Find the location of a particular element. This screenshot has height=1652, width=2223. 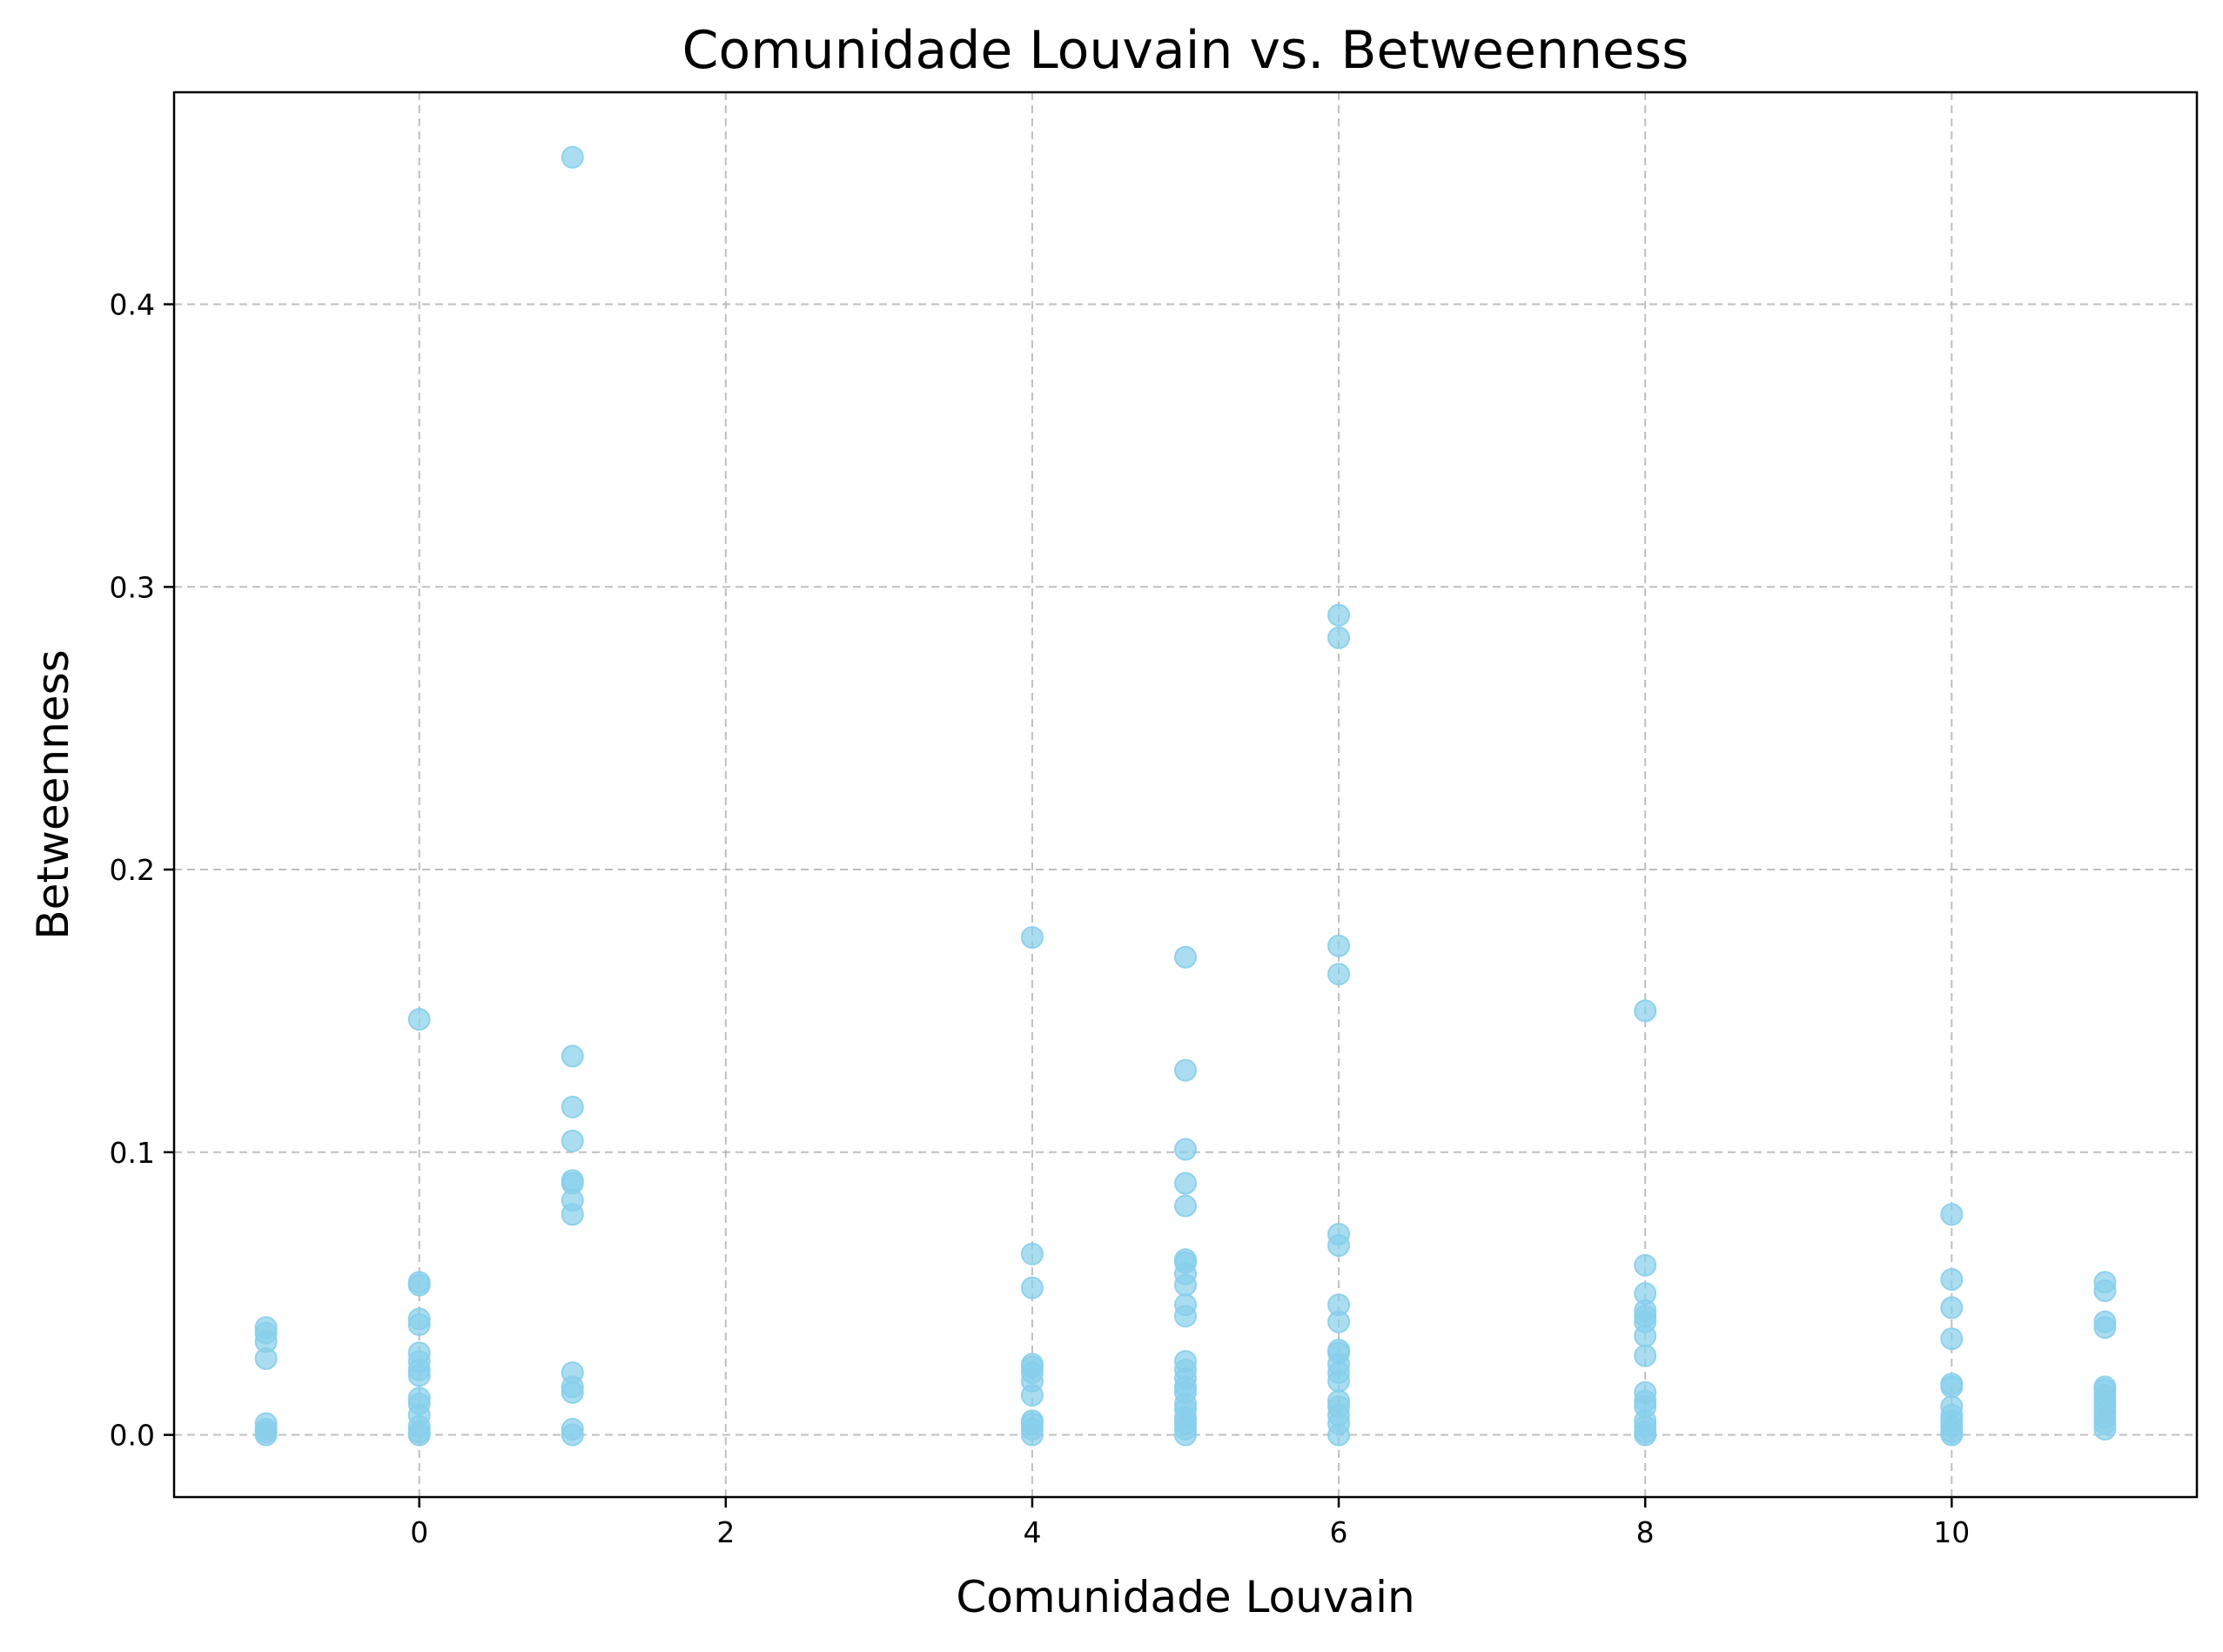

x-tick-label: 4 is located at coordinates (1032, 1532).